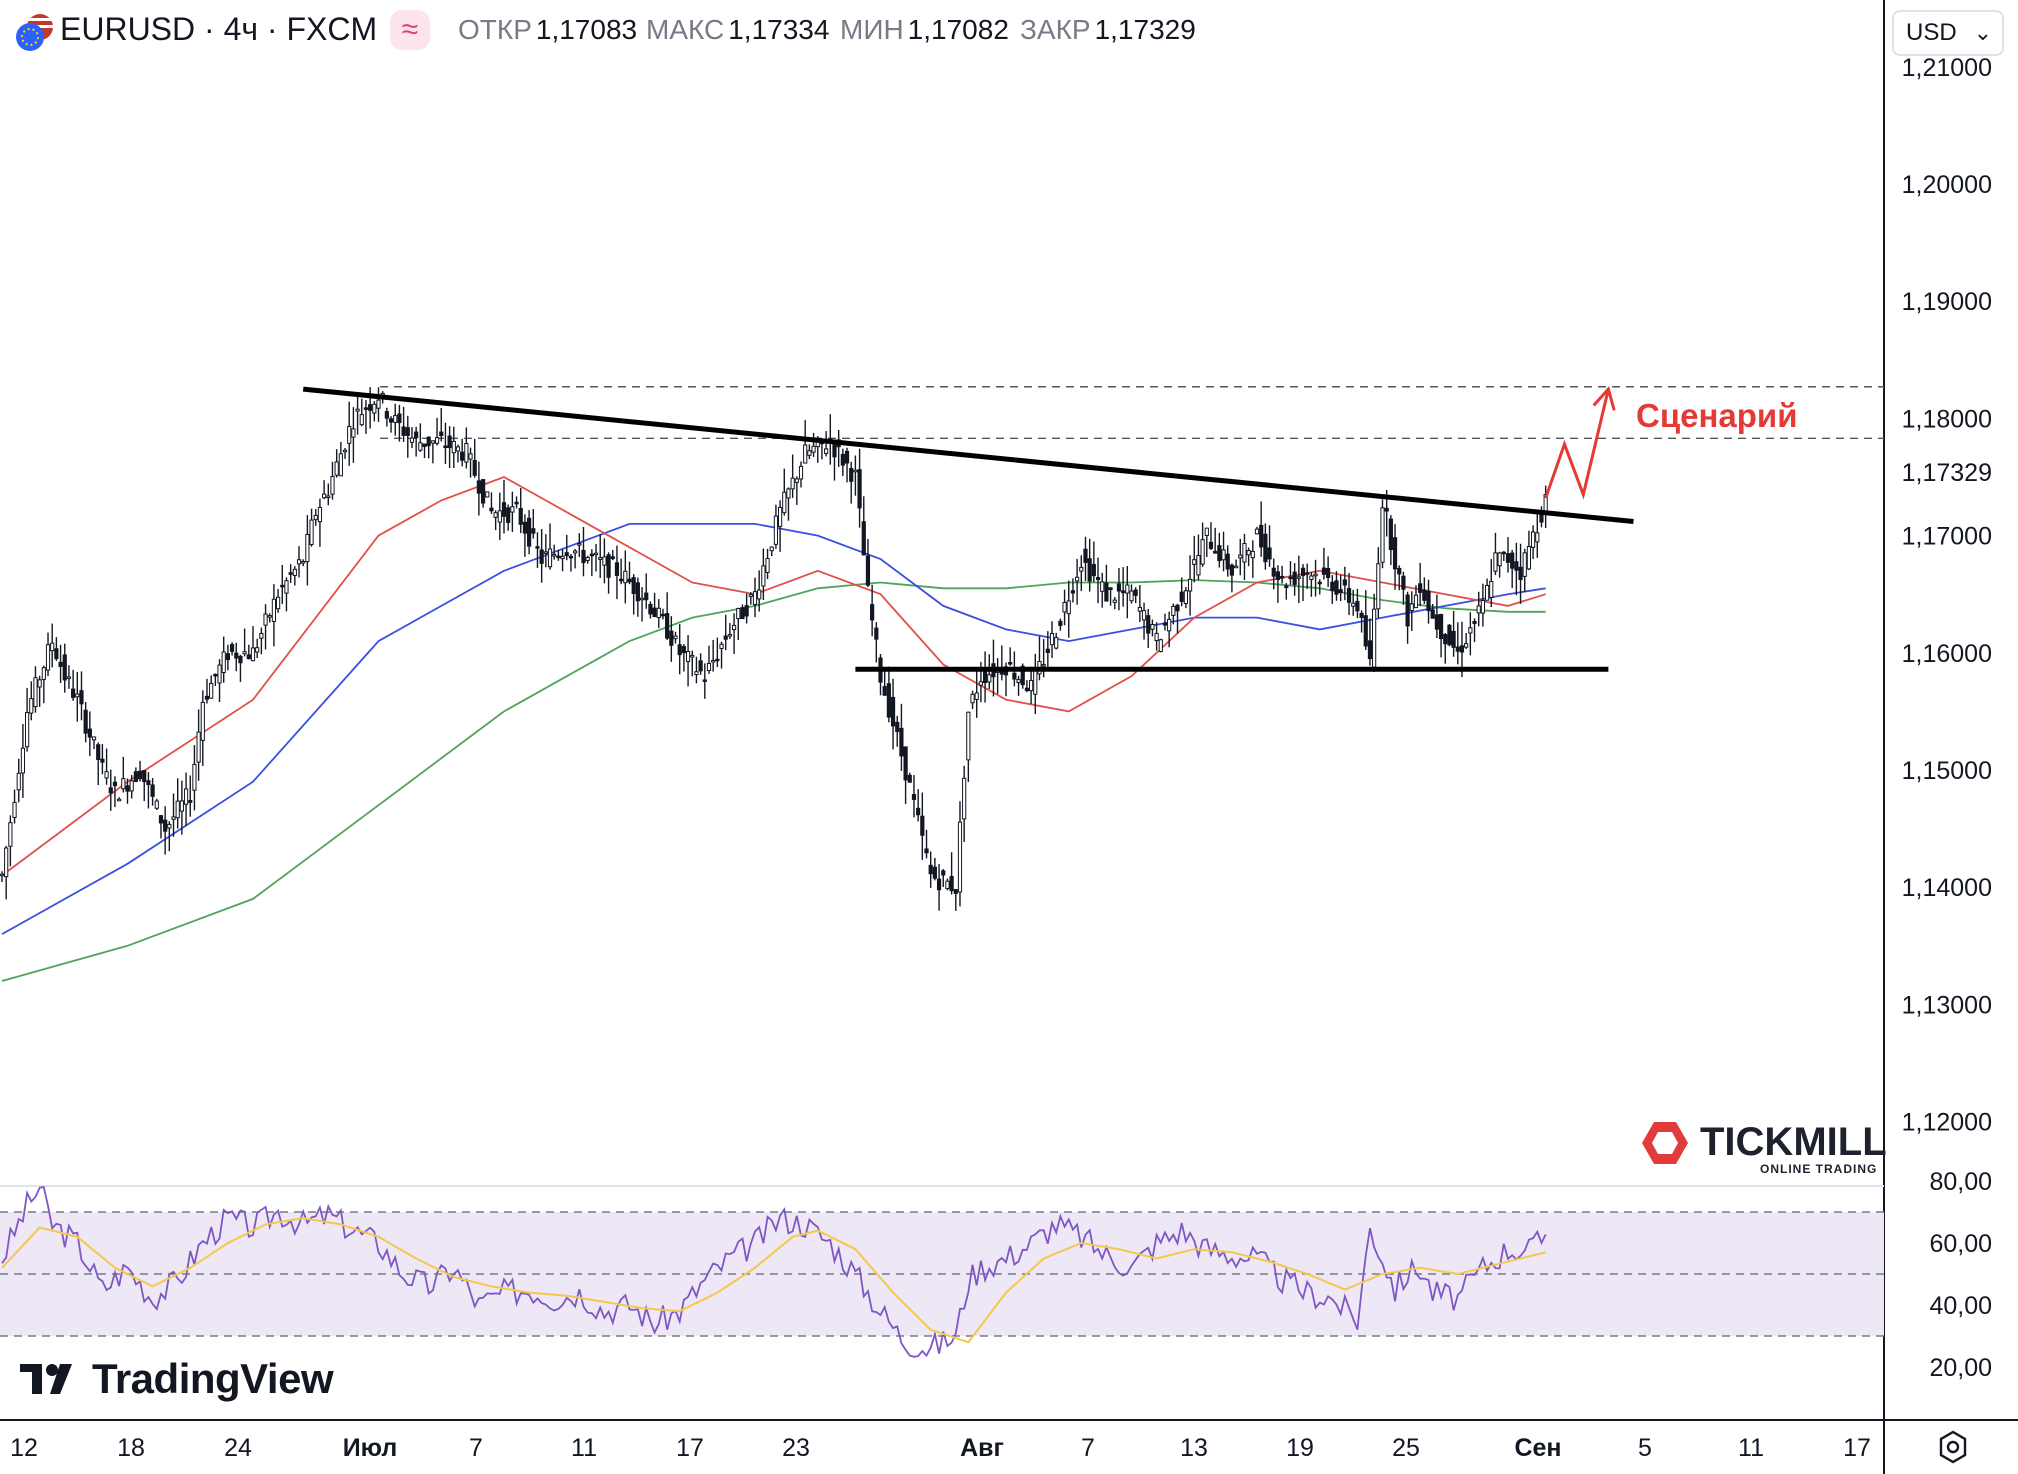 The width and height of the screenshot is (2018, 1474). What do you see at coordinates (1953, 1447) in the screenshot?
I see `settings-gear-icon` at bounding box center [1953, 1447].